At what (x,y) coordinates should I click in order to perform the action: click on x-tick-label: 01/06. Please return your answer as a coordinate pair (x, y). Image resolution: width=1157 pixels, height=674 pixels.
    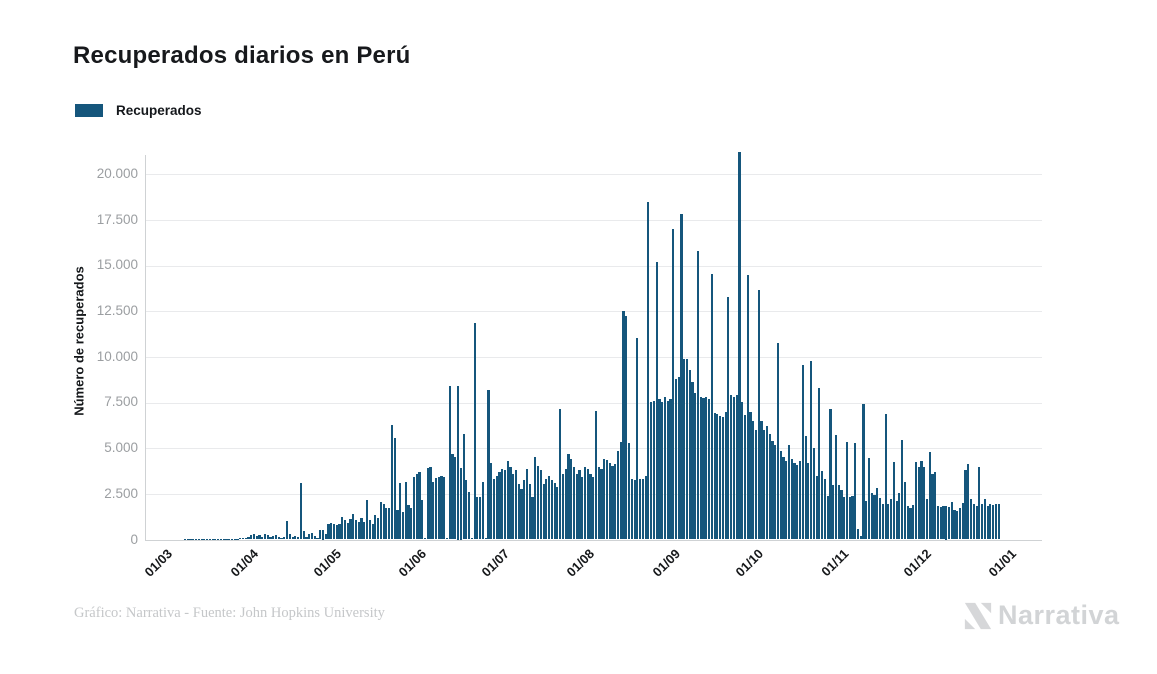
    Looking at the image, I should click on (412, 563).